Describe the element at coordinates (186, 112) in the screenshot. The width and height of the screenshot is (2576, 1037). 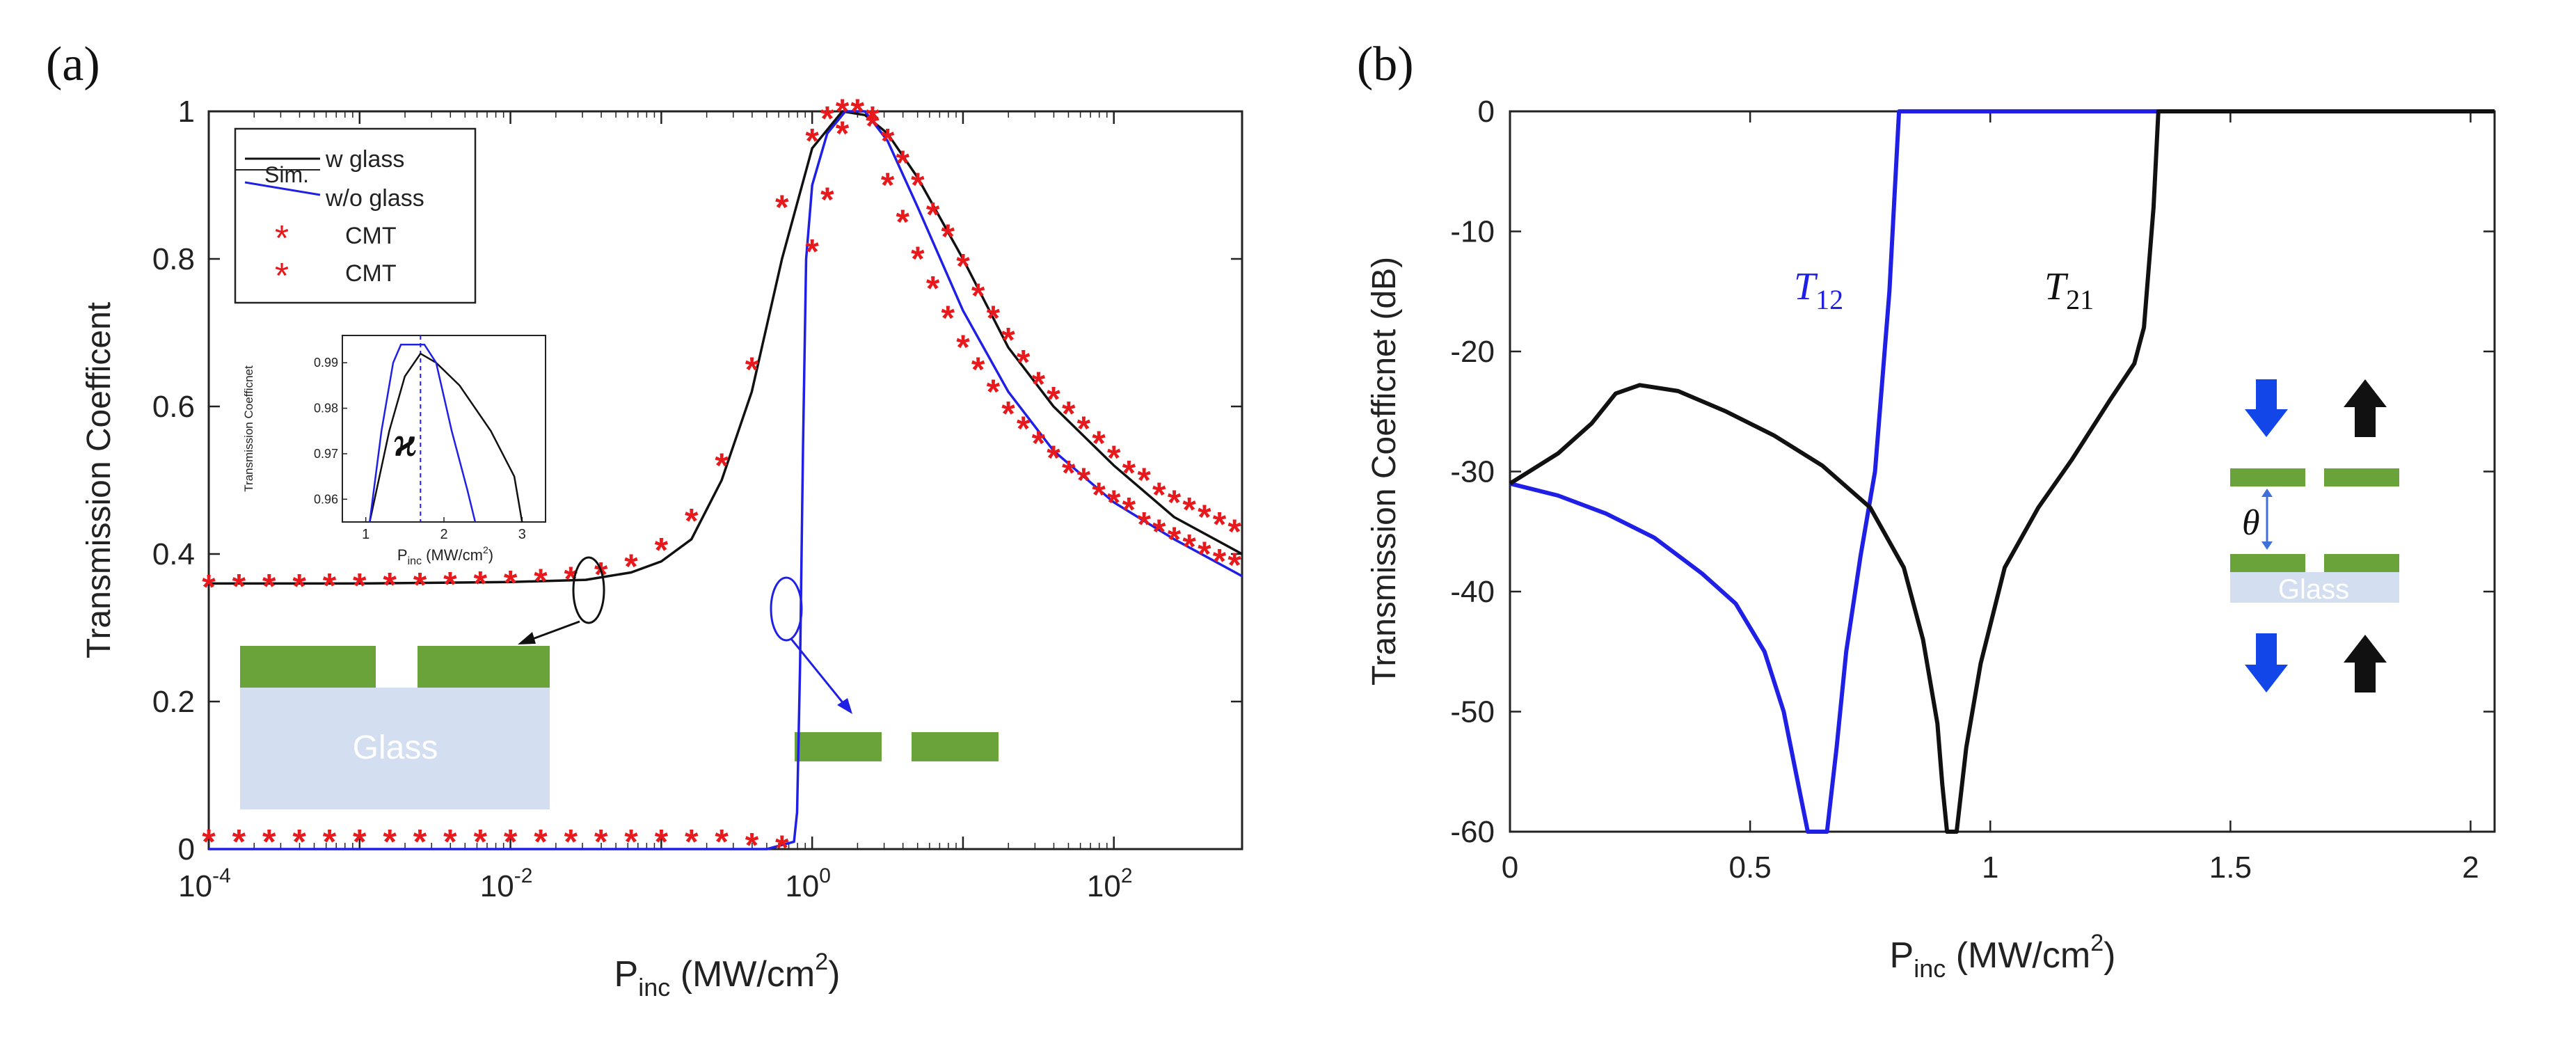
I see `y-tick-label: 1` at that location.